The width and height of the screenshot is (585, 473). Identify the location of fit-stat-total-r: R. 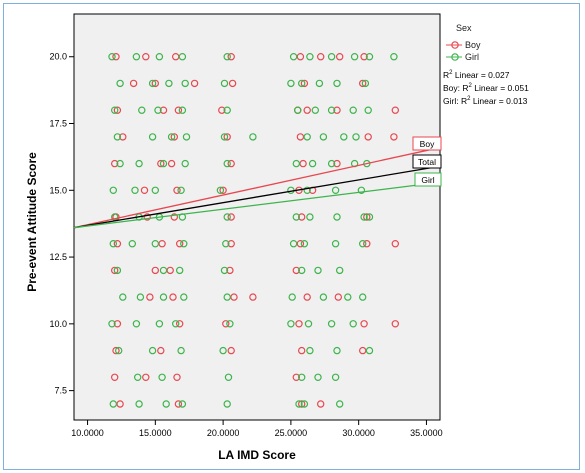
(446, 75).